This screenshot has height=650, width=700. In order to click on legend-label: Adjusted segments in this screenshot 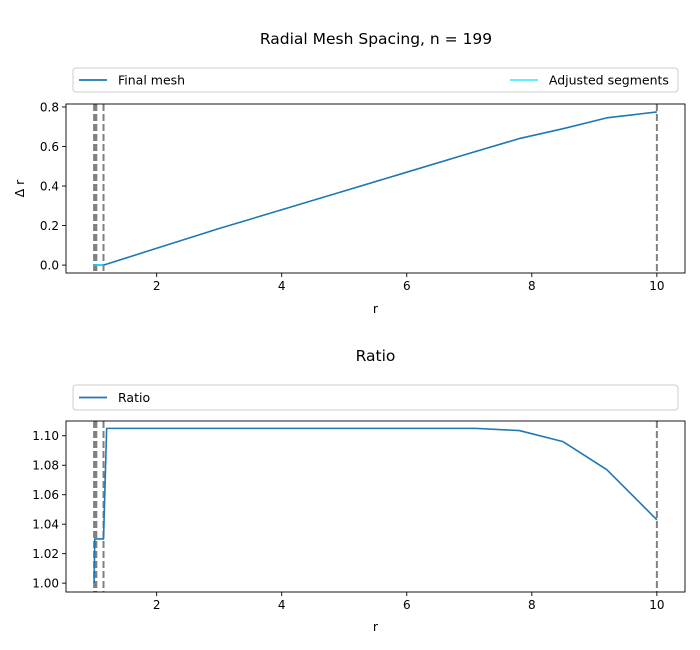, I will do `click(609, 80)`.